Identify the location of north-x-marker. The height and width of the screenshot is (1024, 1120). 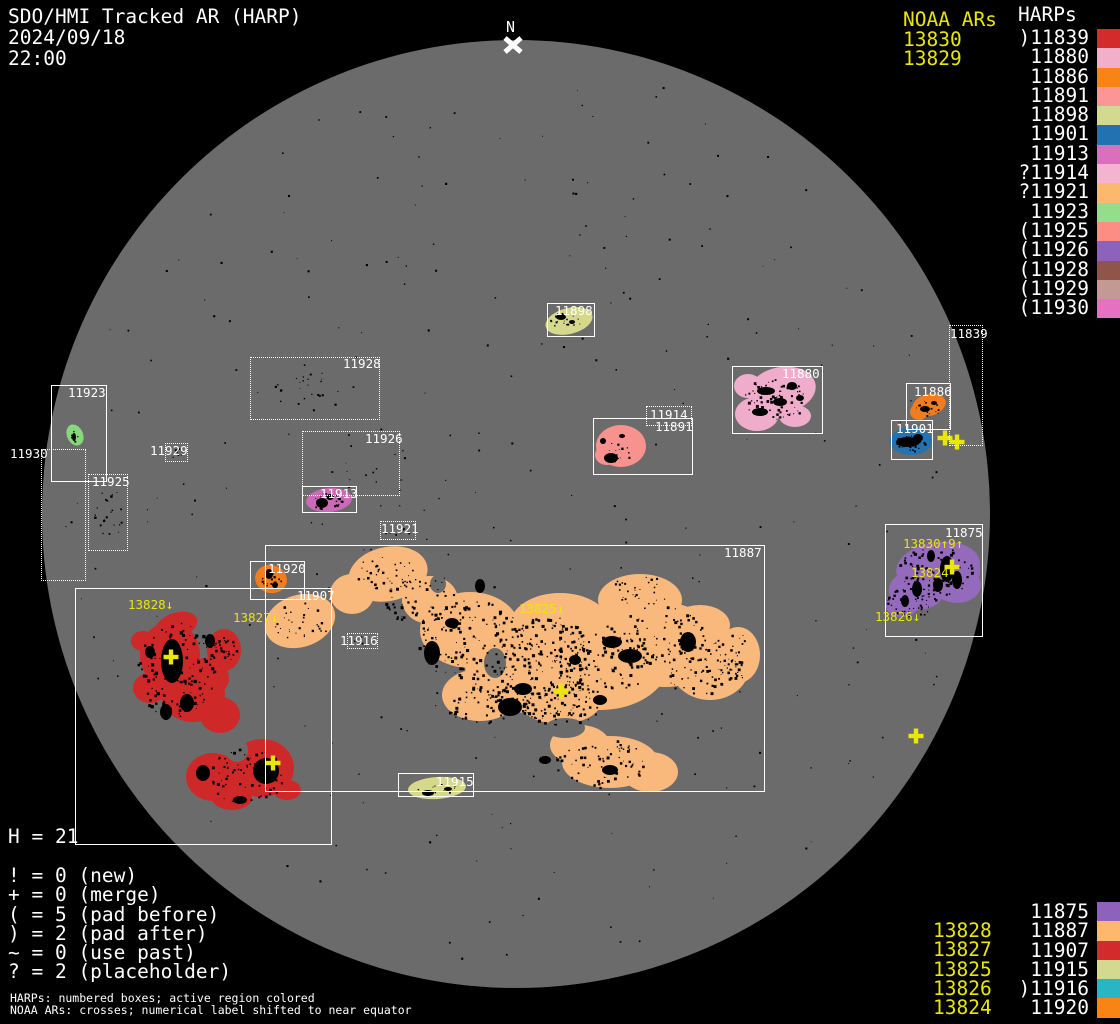
(513, 45).